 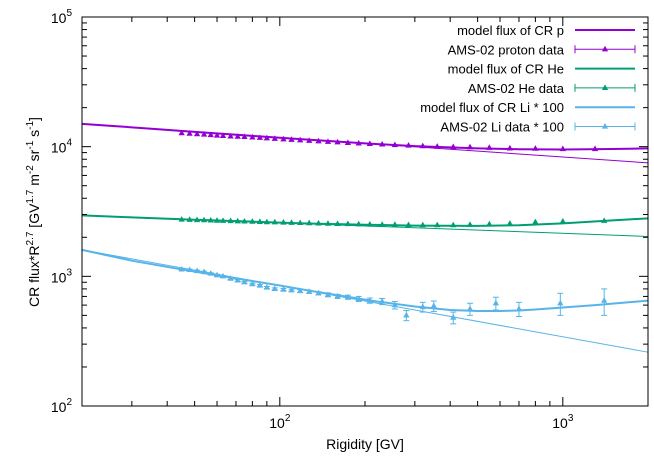 What do you see at coordinates (62, 276) in the screenshot?
I see `y-tick-label: 10³` at bounding box center [62, 276].